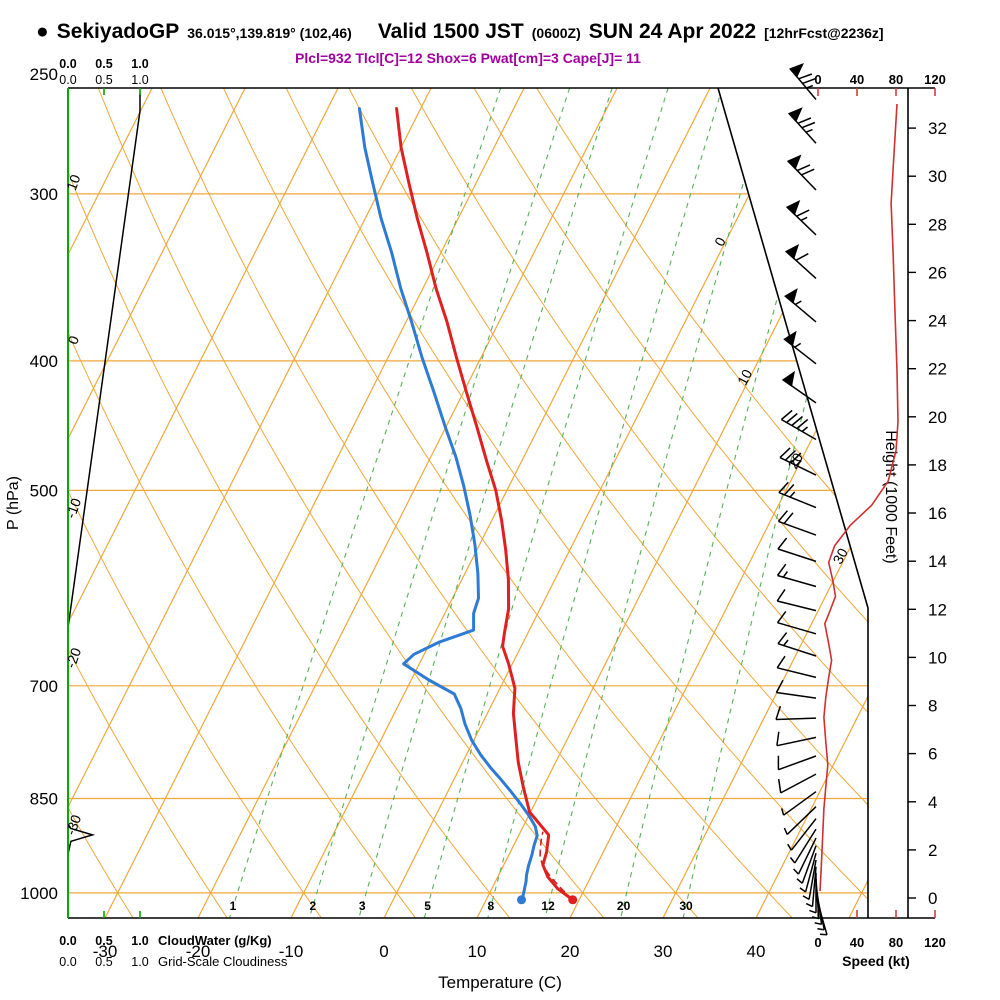 Image resolution: width=1000 pixels, height=1000 pixels. What do you see at coordinates (932, 706) in the screenshot?
I see `height-tick-label: 8` at bounding box center [932, 706].